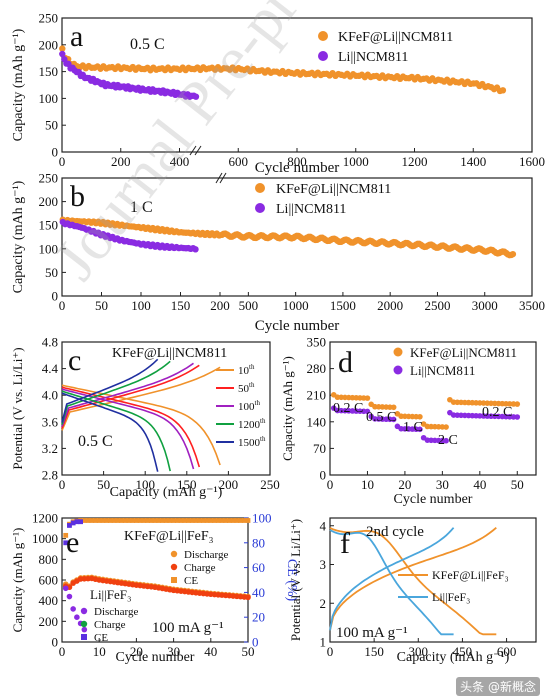 The width and height of the screenshot is (548, 700). Describe the element at coordinates (45, 518) in the screenshot. I see `panel-e-ytick-label: 1200` at that location.